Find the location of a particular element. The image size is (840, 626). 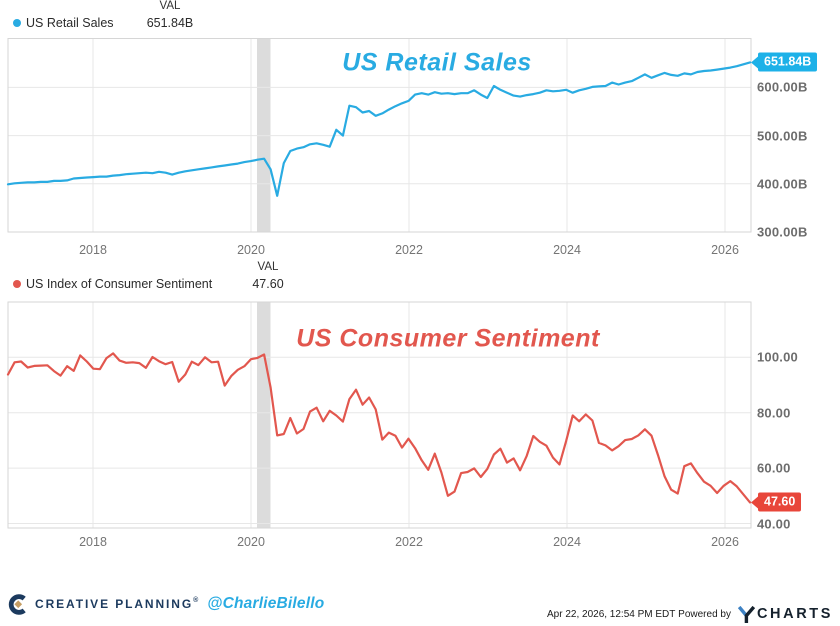

ycharts-logo: CHARTS is located at coordinates (785, 614).